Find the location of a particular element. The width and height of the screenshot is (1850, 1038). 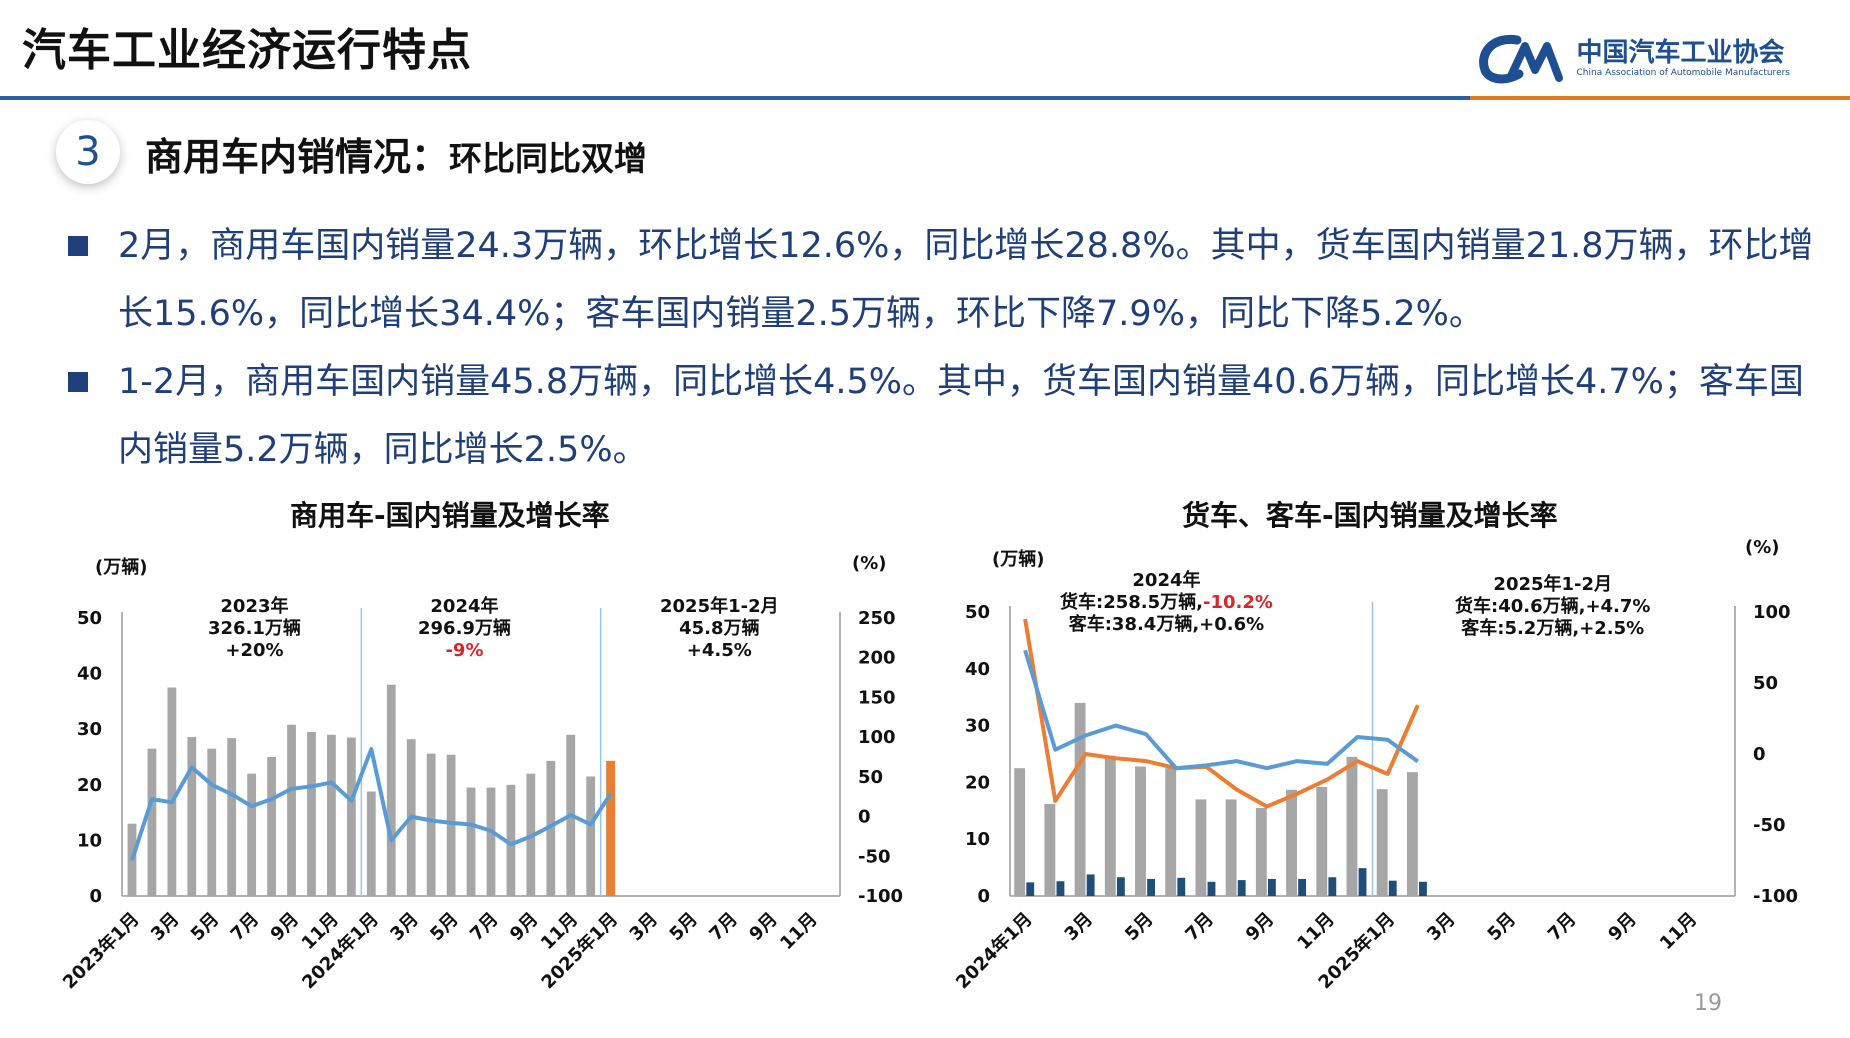

chart1-period-2024: 2024年 296.9万辆 -9% is located at coordinates (464, 629).